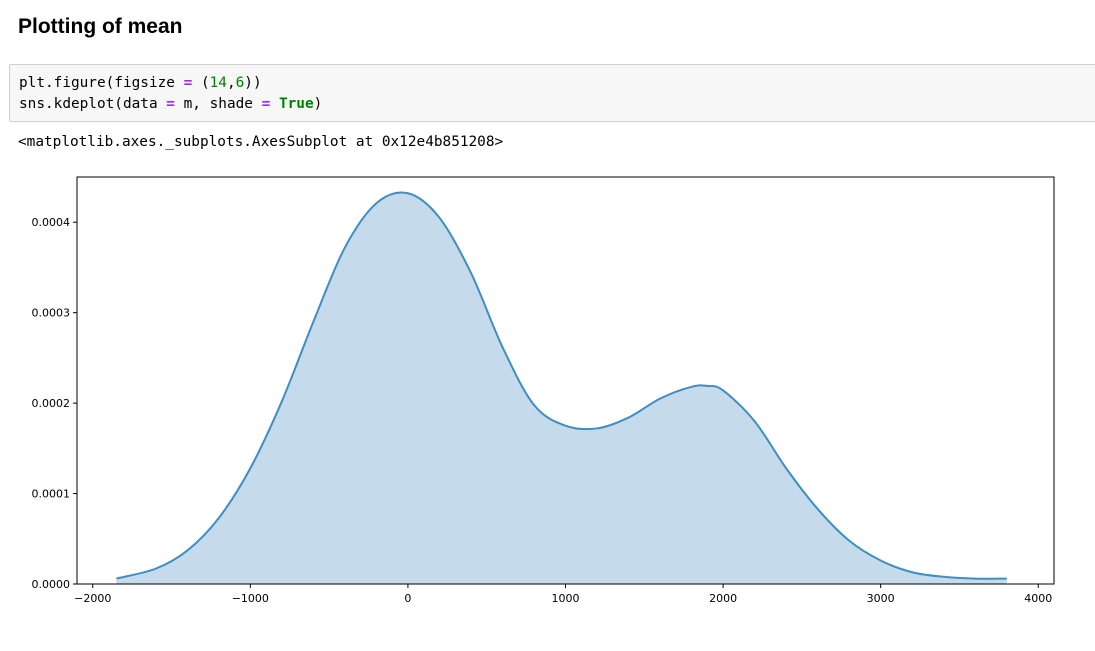  Describe the element at coordinates (566, 598) in the screenshot. I see `x-tick-label: 1000` at that location.